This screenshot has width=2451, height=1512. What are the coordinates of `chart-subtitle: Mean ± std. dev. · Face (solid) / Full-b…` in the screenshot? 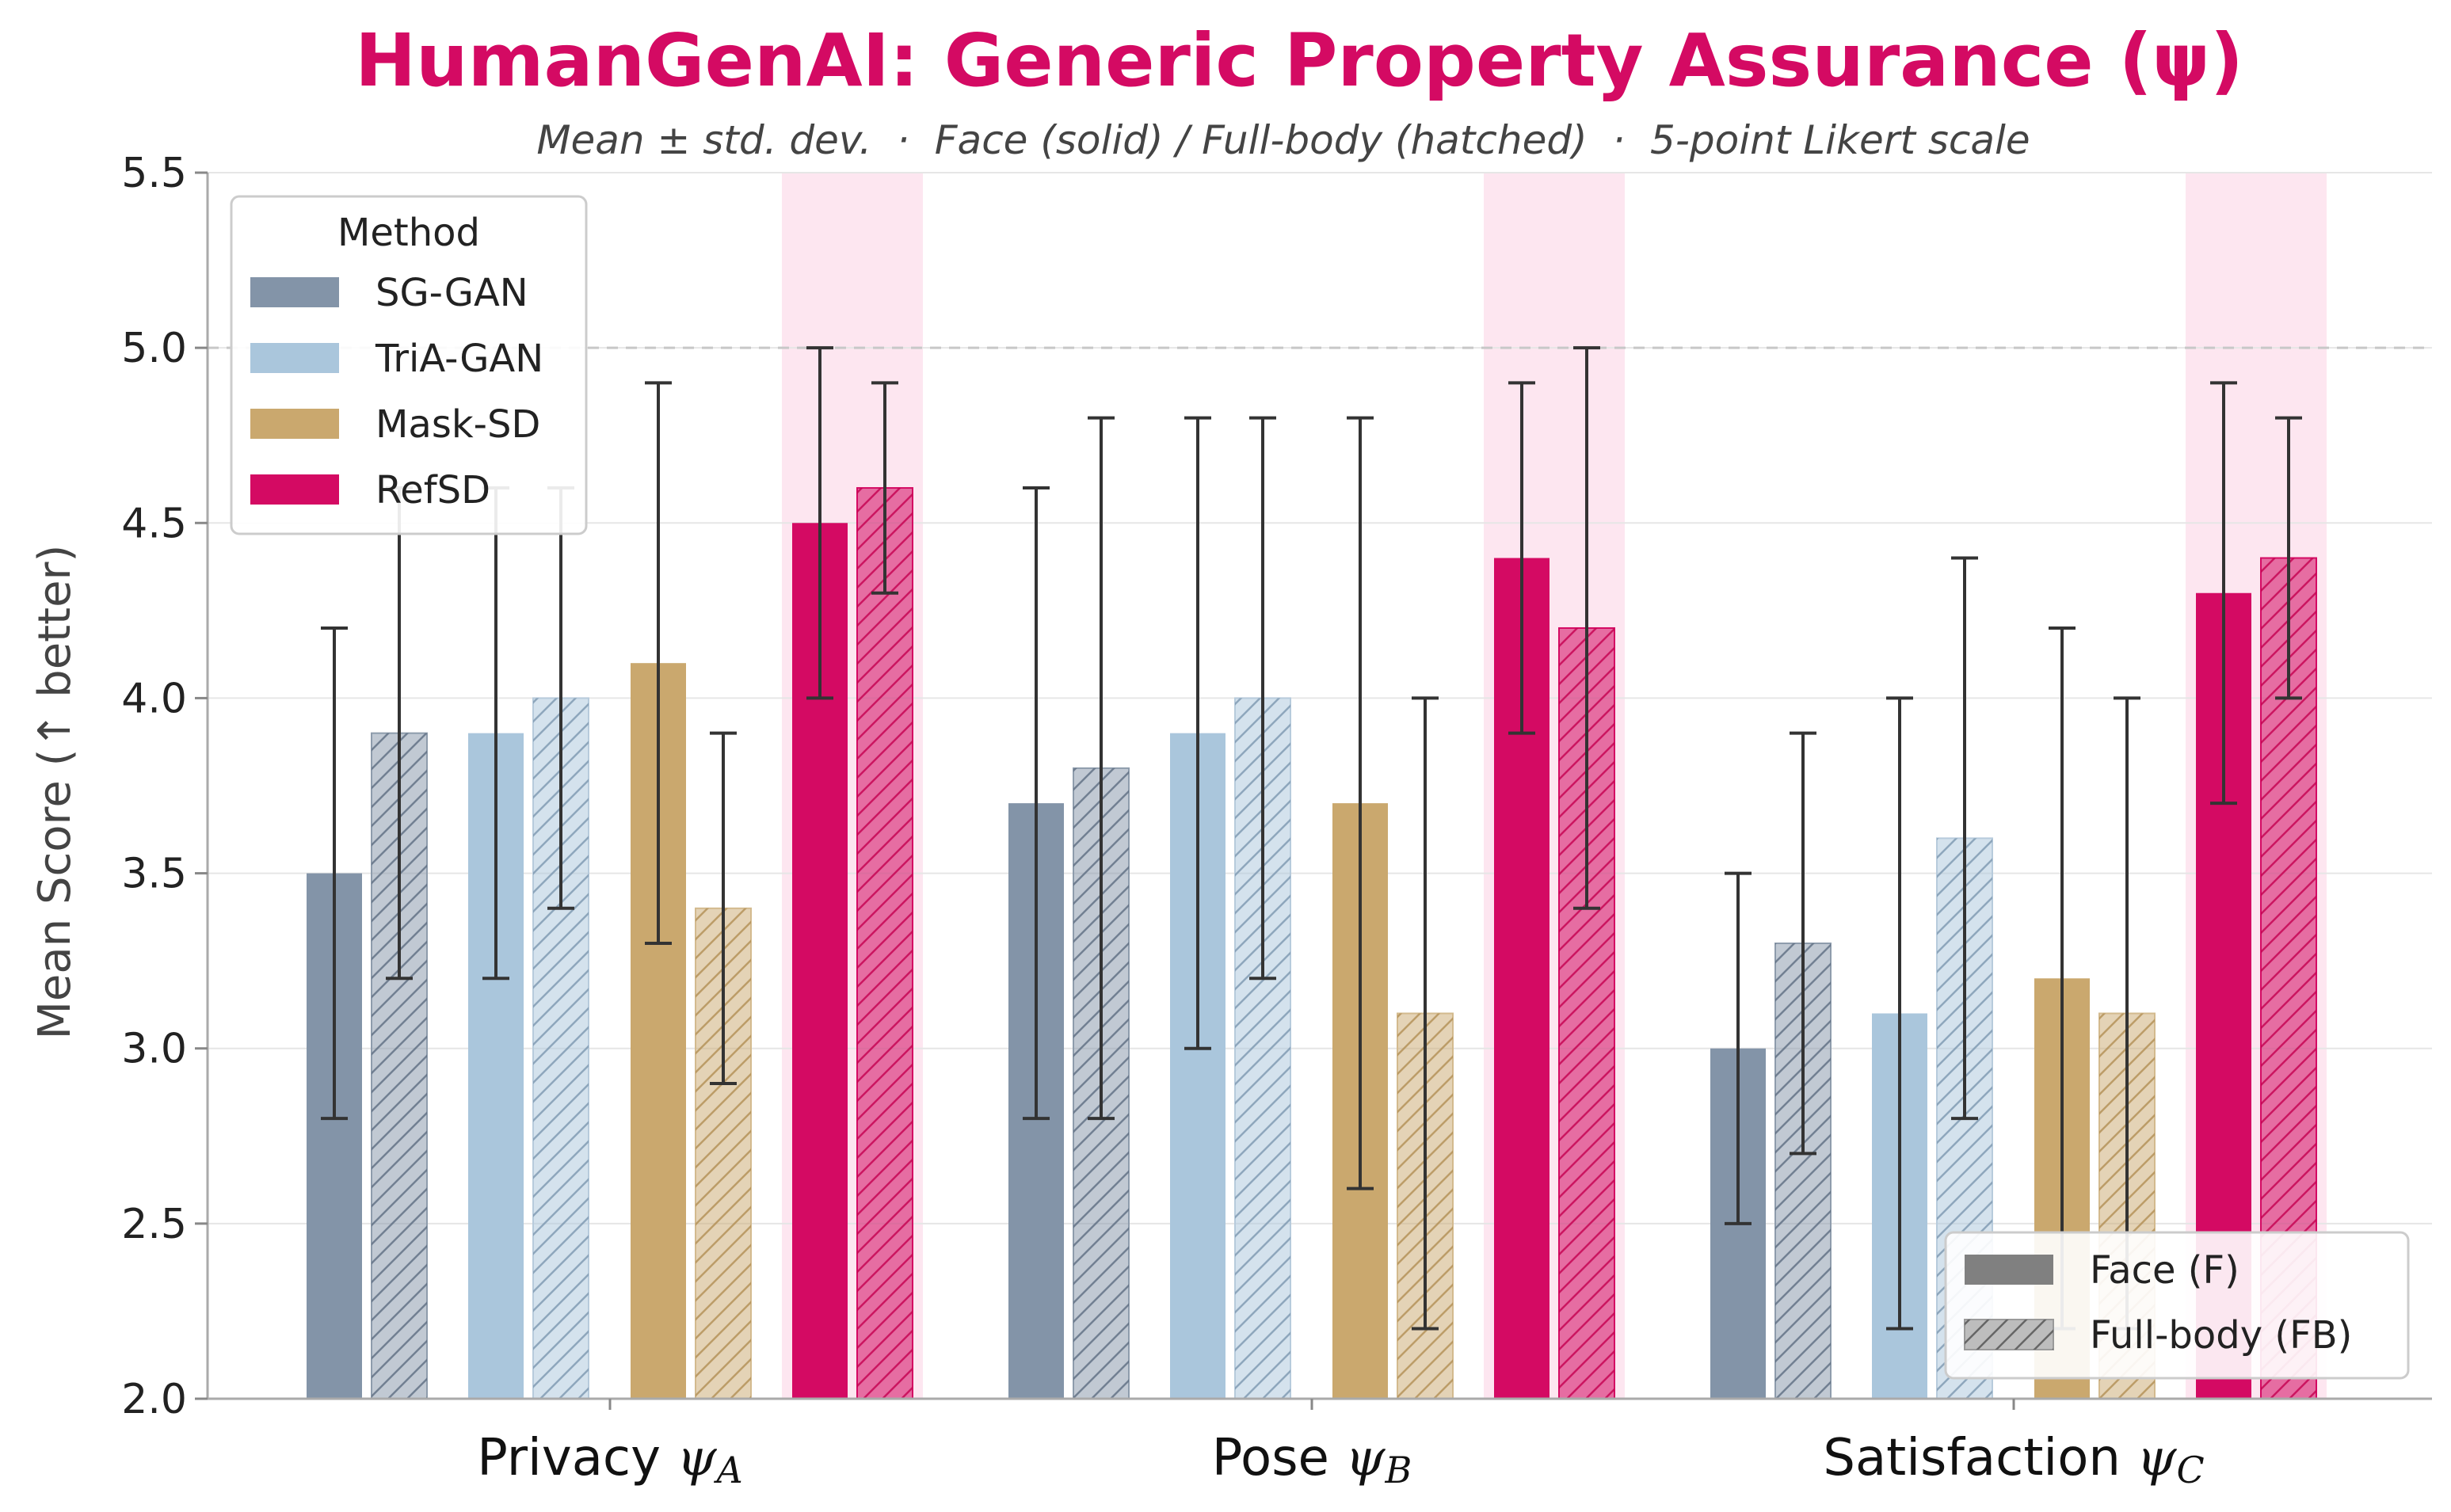 It's located at (1283, 140).